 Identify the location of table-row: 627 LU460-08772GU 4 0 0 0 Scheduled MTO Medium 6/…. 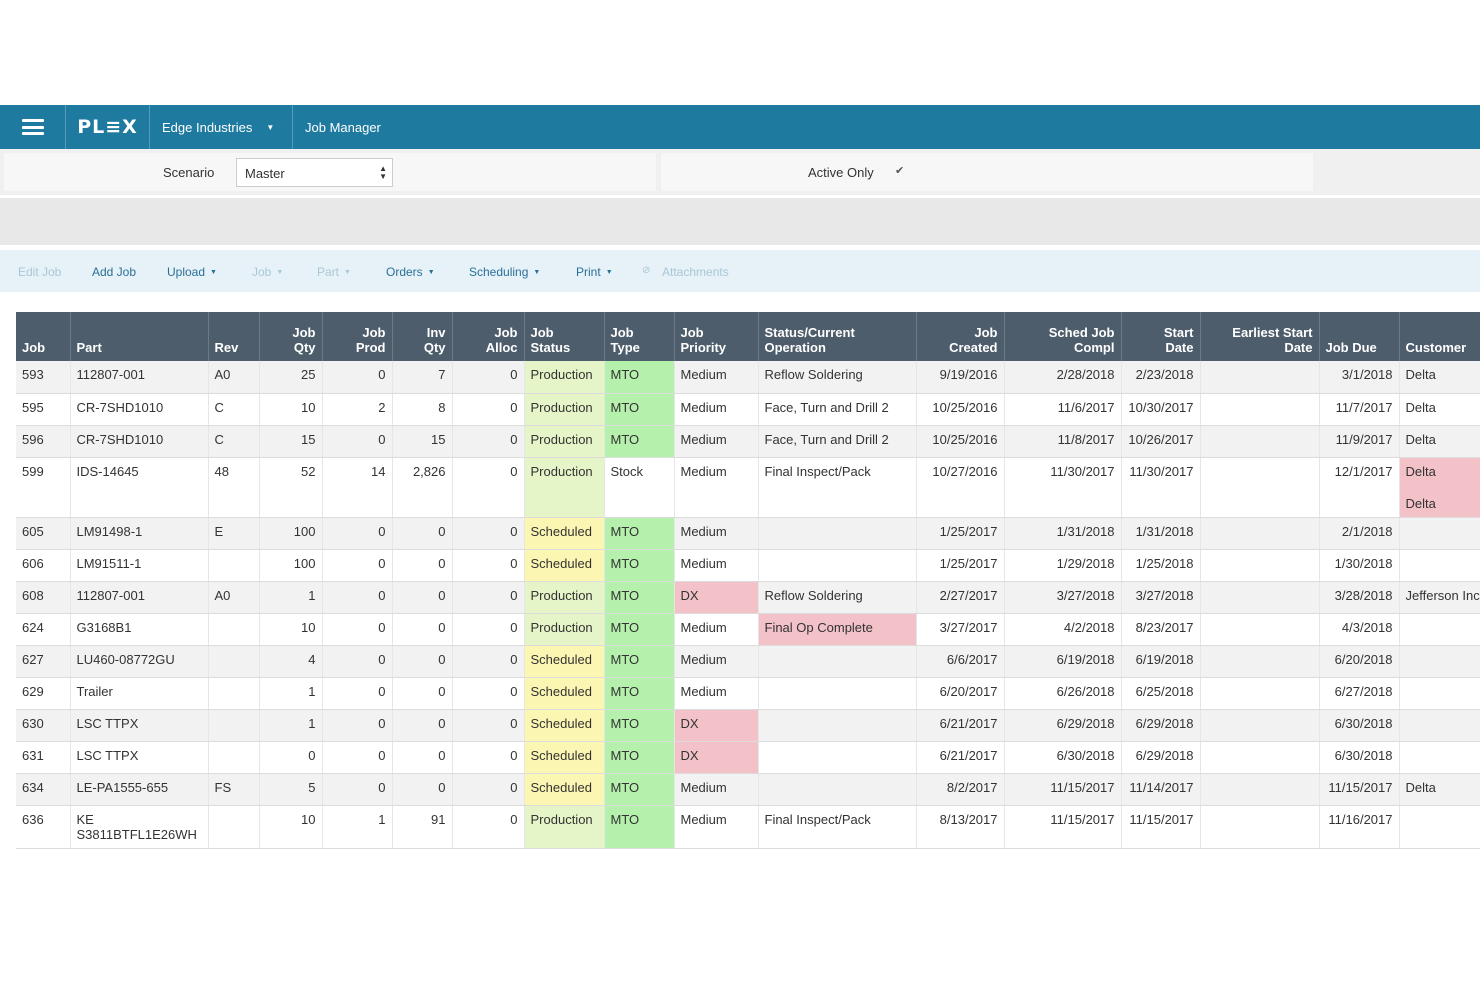
(748, 661).